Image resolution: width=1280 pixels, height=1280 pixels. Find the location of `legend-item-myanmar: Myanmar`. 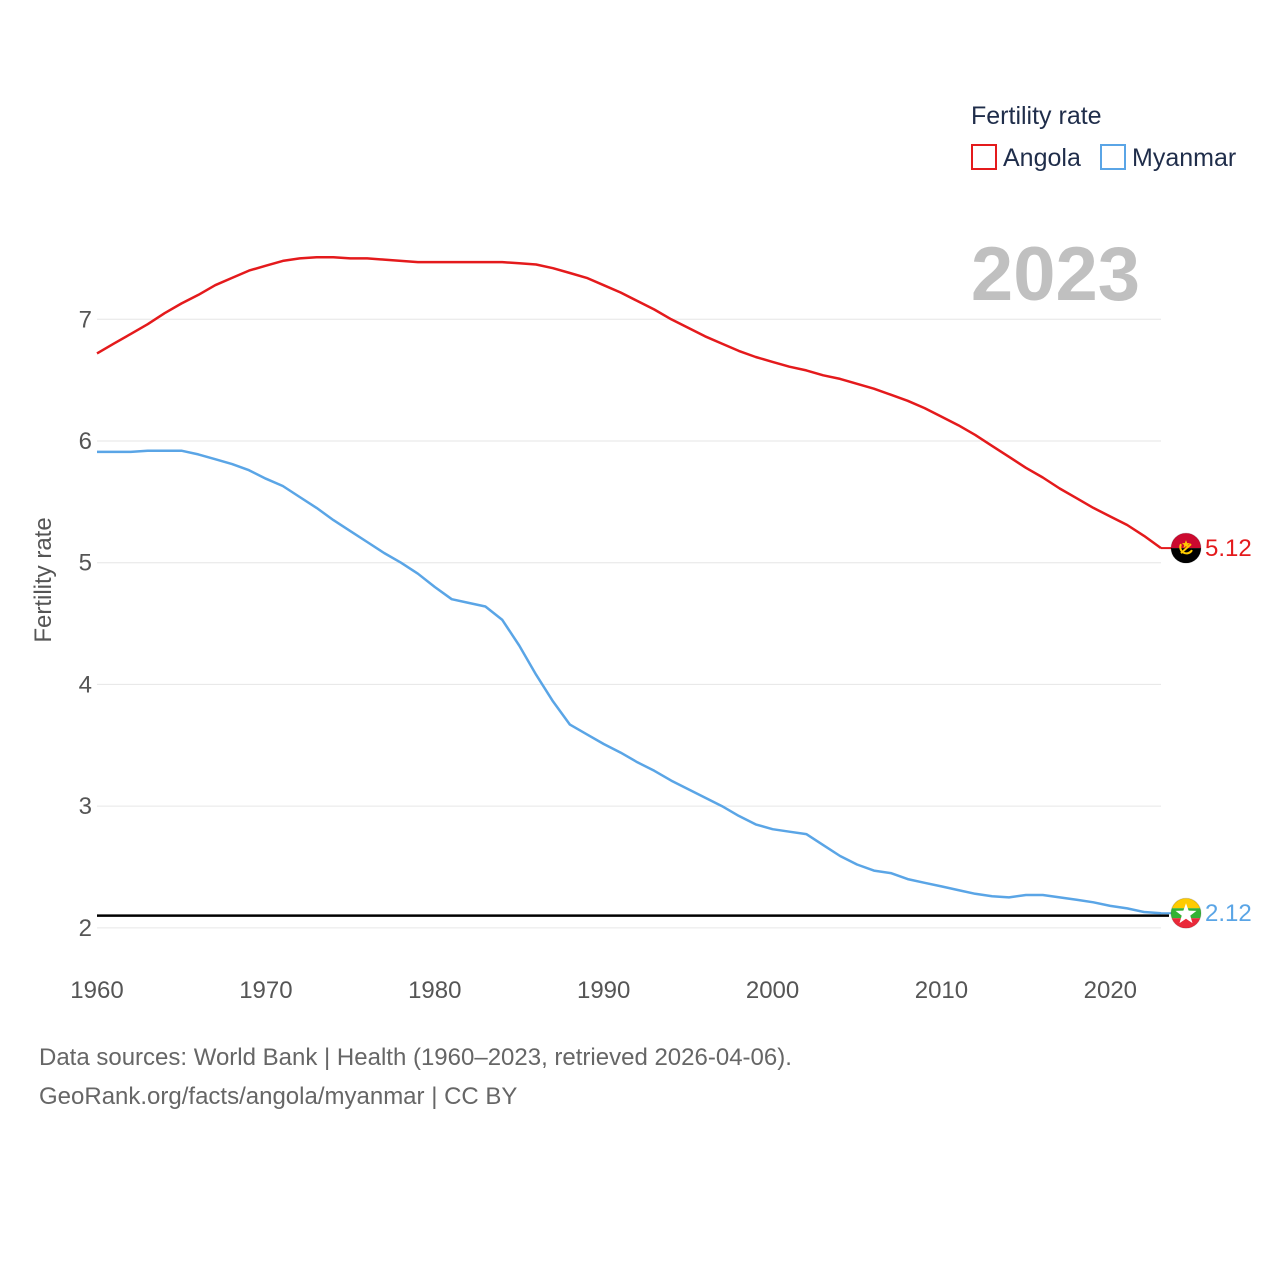

legend-item-myanmar: Myanmar is located at coordinates (1168, 158).